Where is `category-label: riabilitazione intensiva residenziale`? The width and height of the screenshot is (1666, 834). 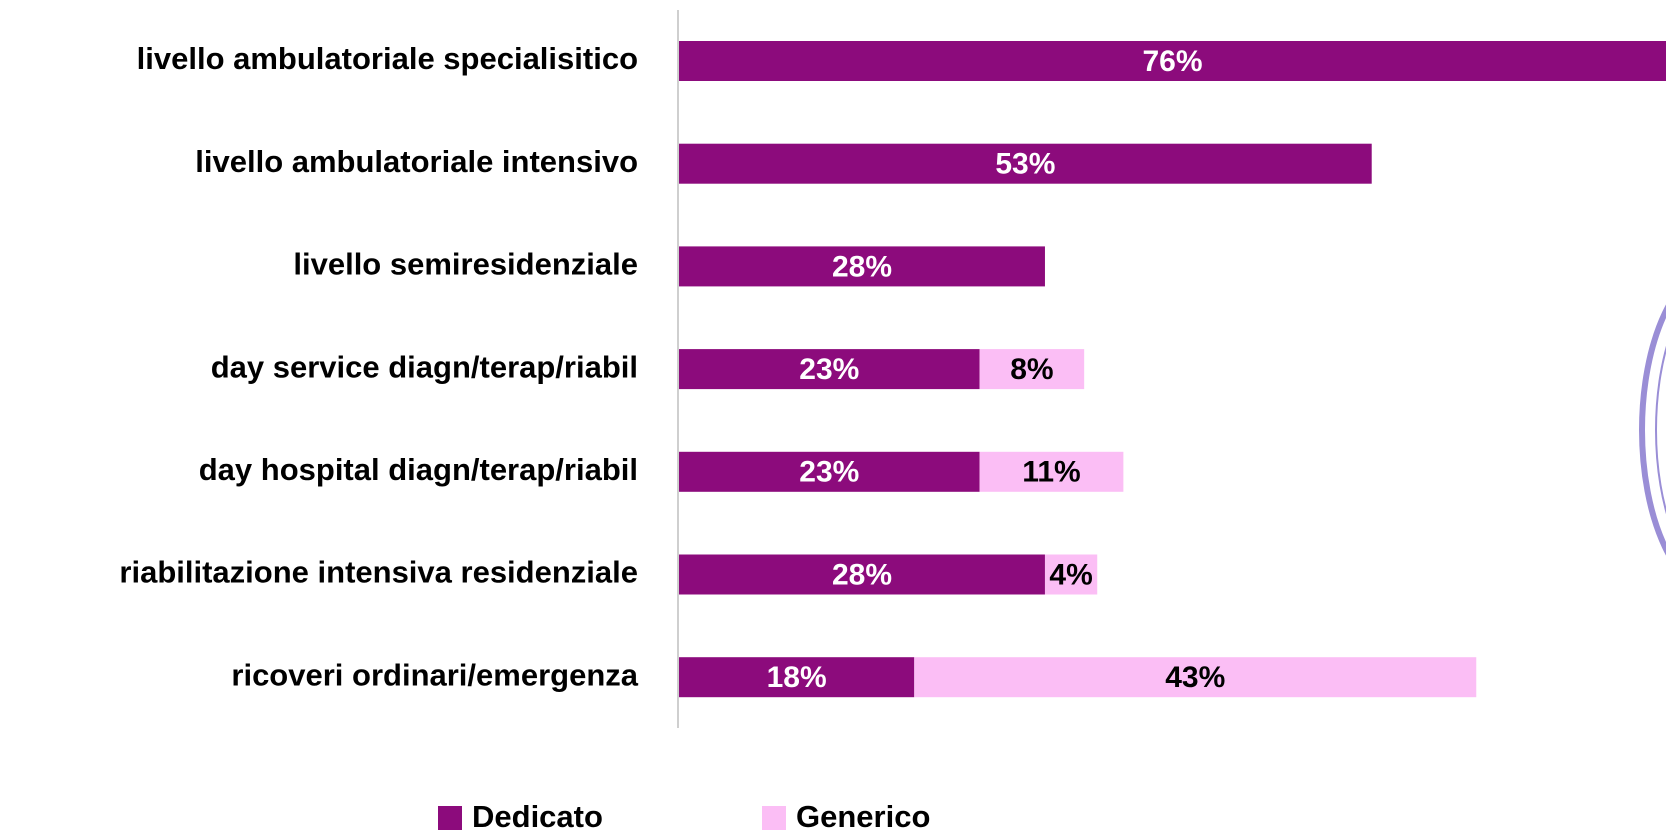
category-label: riabilitazione intensiva residenziale is located at coordinates (378, 572).